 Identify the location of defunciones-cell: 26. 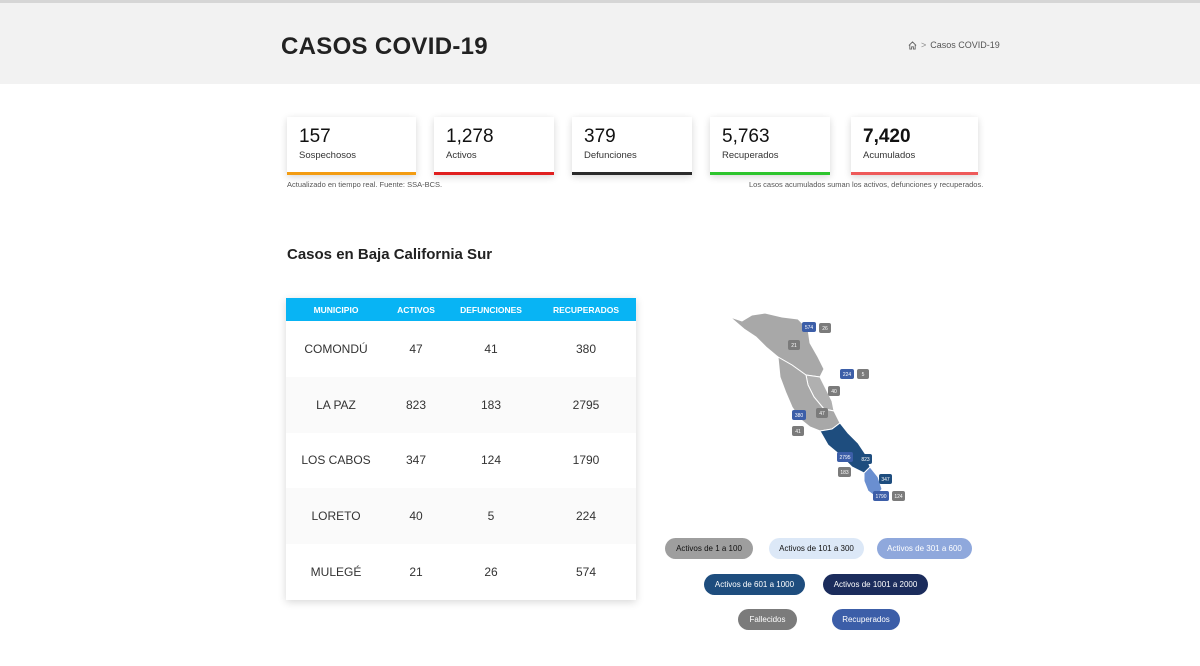
(491, 572).